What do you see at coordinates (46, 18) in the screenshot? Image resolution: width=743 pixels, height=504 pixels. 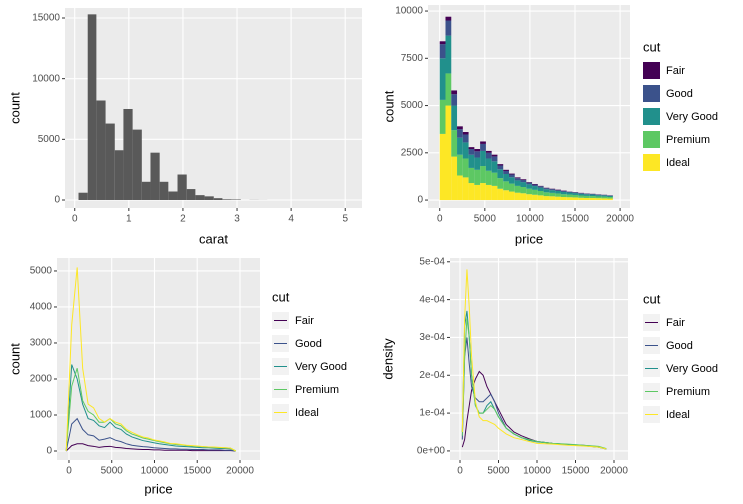 I see `y-tick-label: 15000` at bounding box center [46, 18].